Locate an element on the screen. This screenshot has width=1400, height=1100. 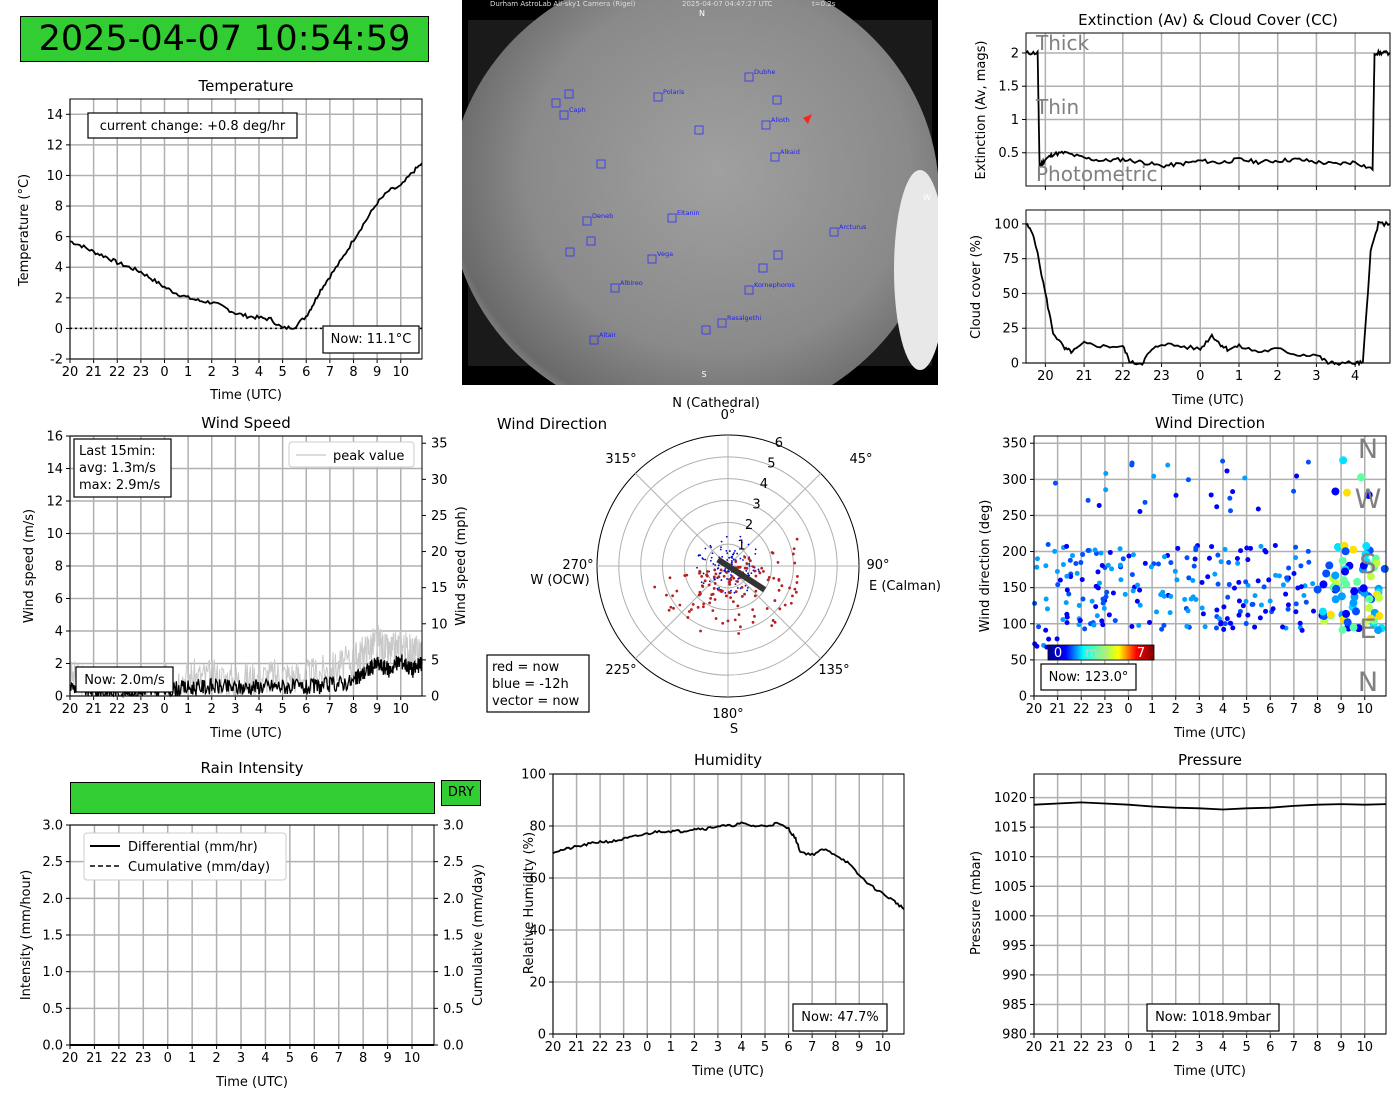
x-tick-label: 6 is located at coordinates (788, 1047).